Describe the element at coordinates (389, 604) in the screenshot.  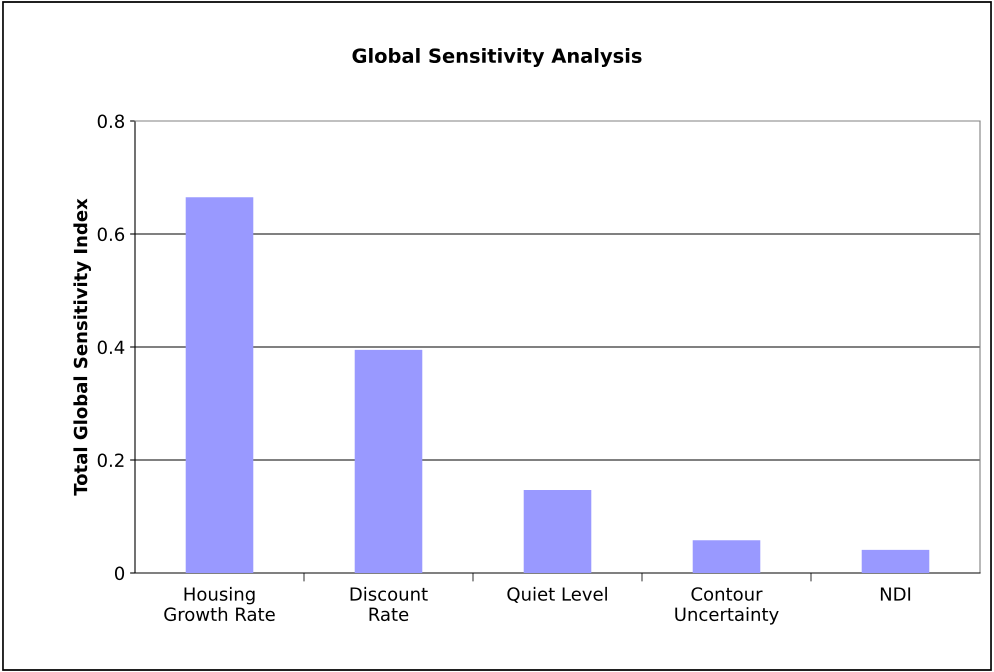
I see `x-tick-label: Discount Rate` at that location.